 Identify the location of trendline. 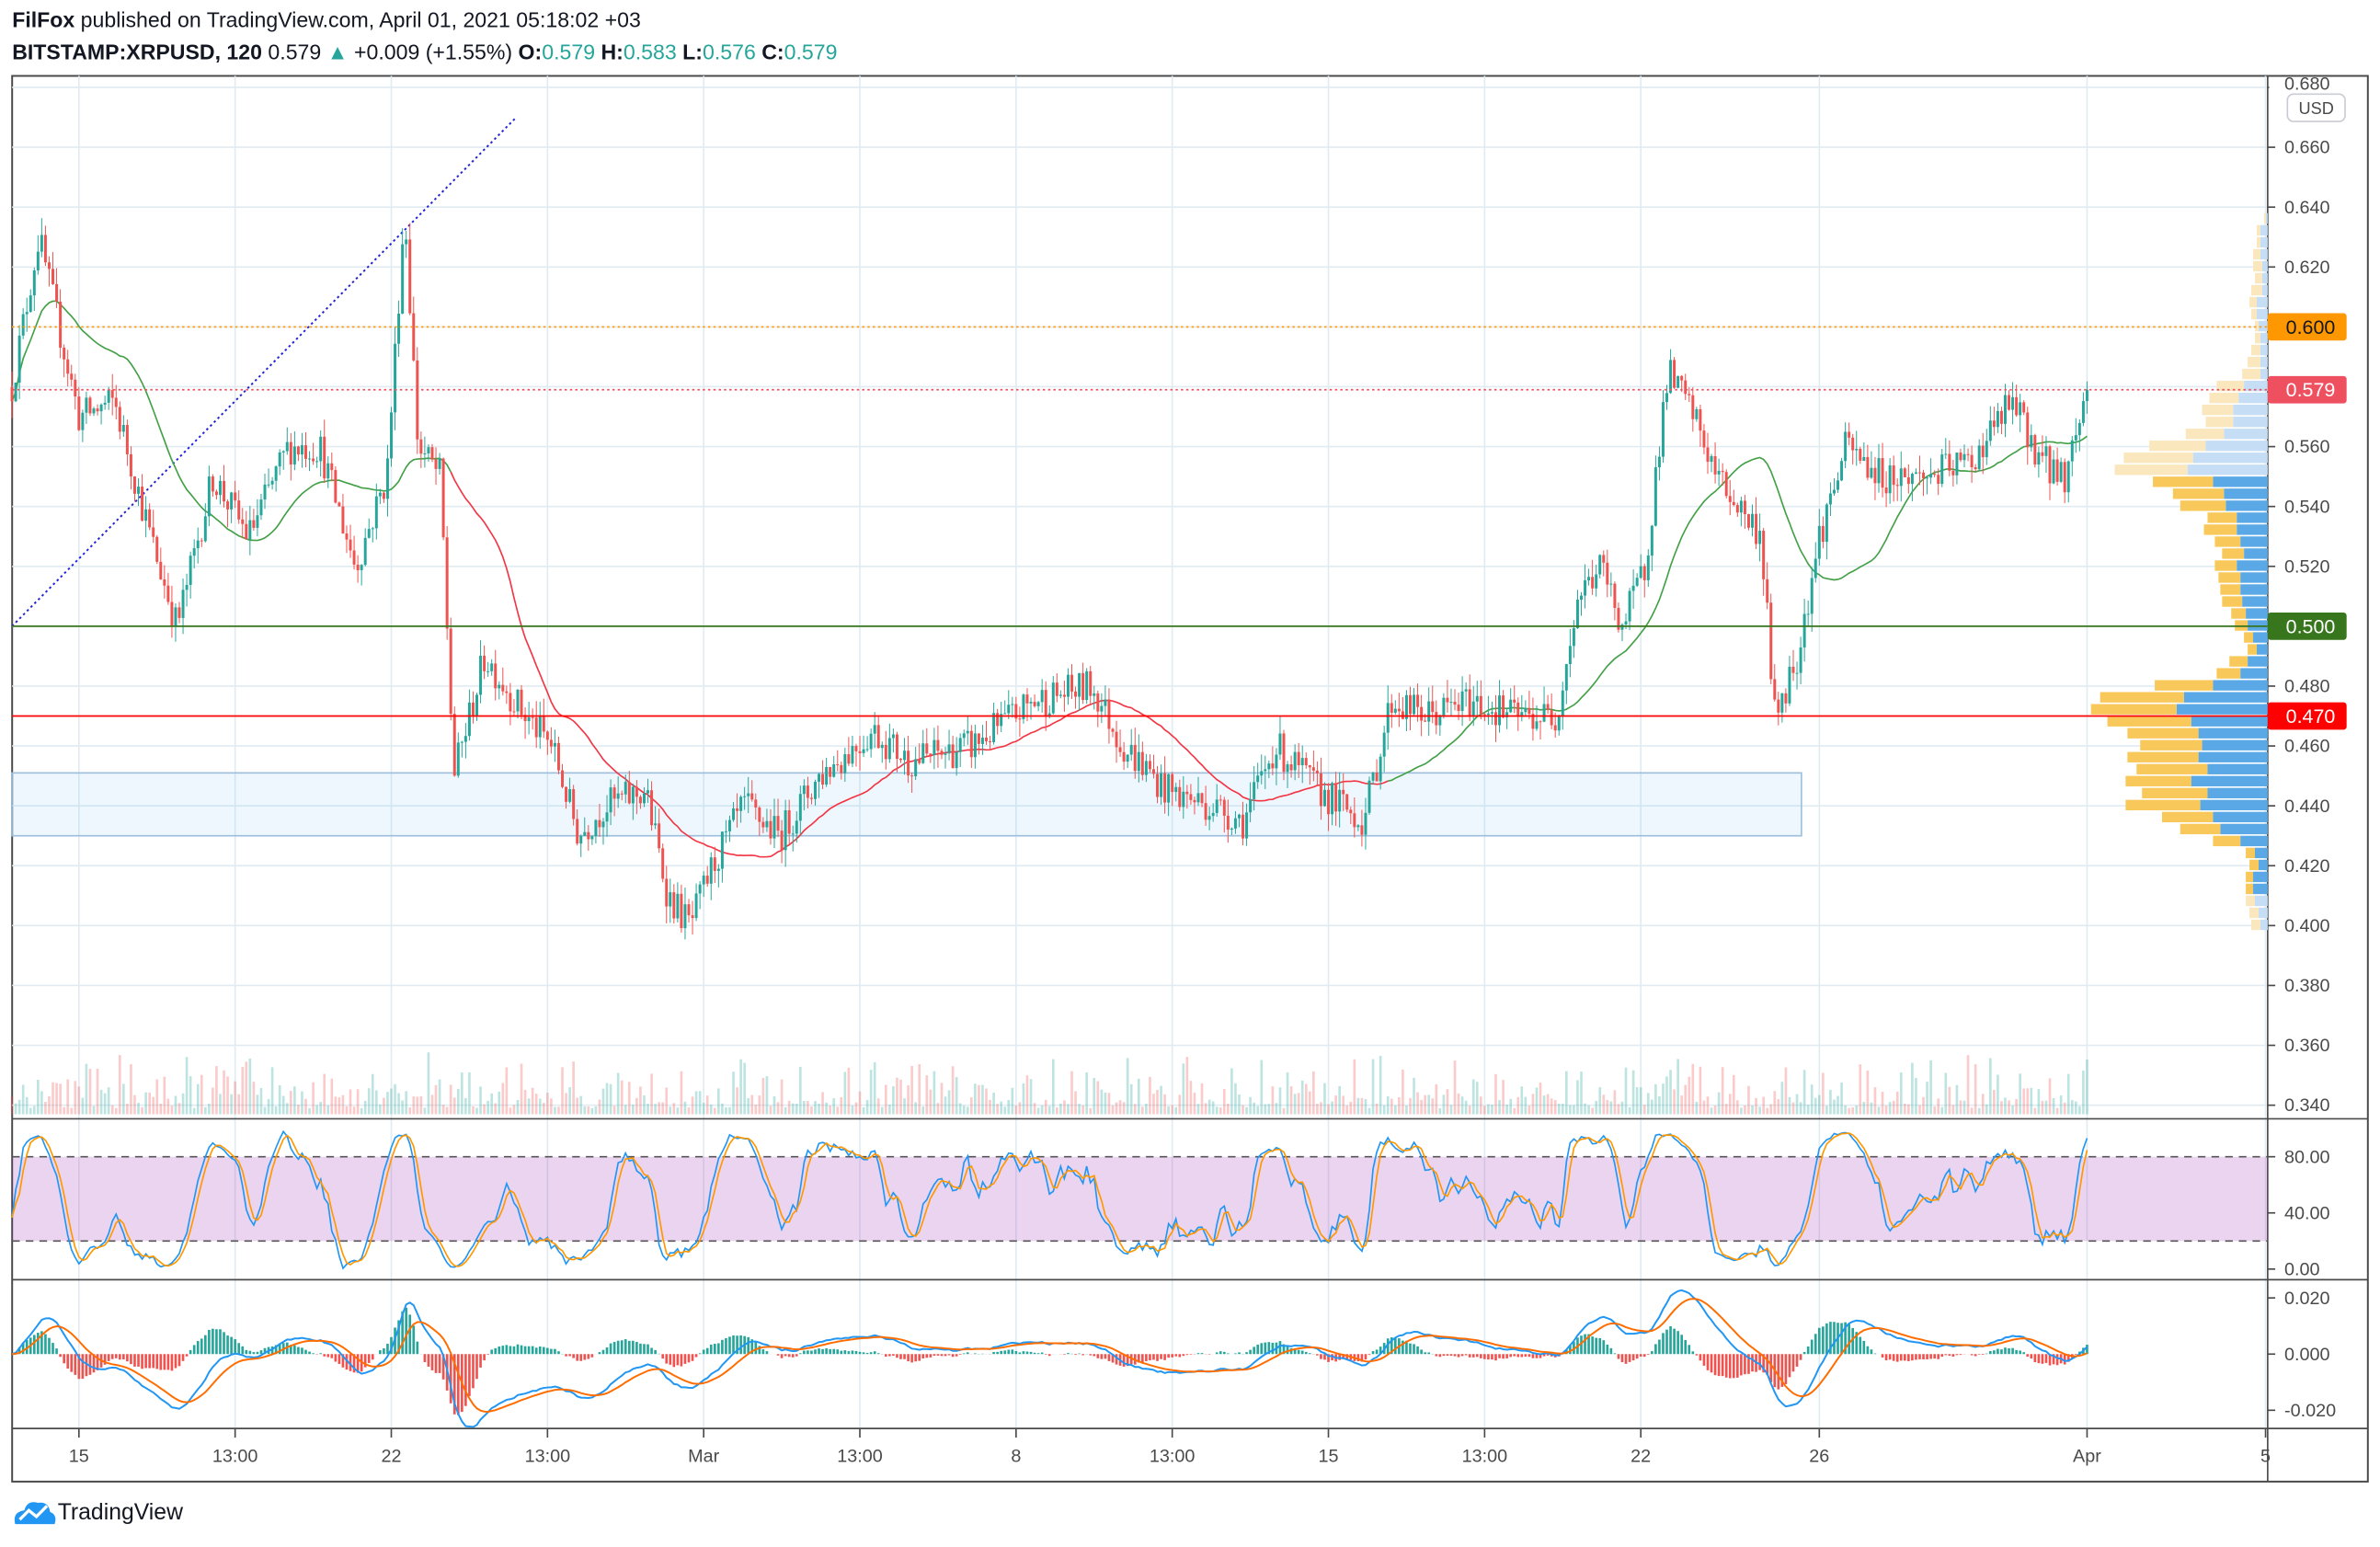
(264, 371).